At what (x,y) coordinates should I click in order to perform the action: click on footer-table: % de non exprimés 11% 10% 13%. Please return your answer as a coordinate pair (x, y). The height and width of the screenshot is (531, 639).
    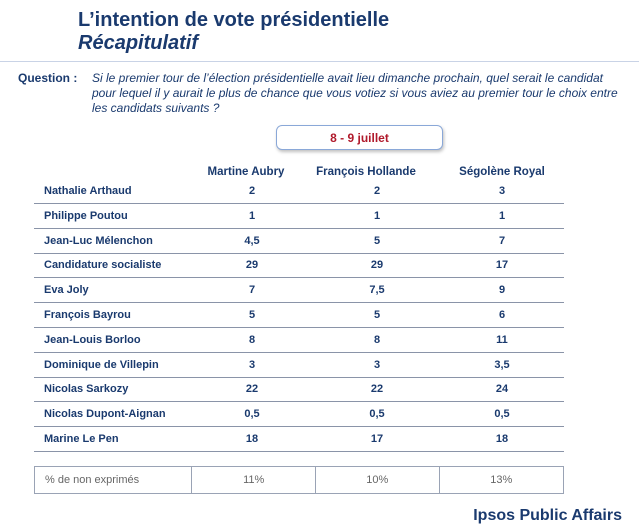
    Looking at the image, I should click on (299, 480).